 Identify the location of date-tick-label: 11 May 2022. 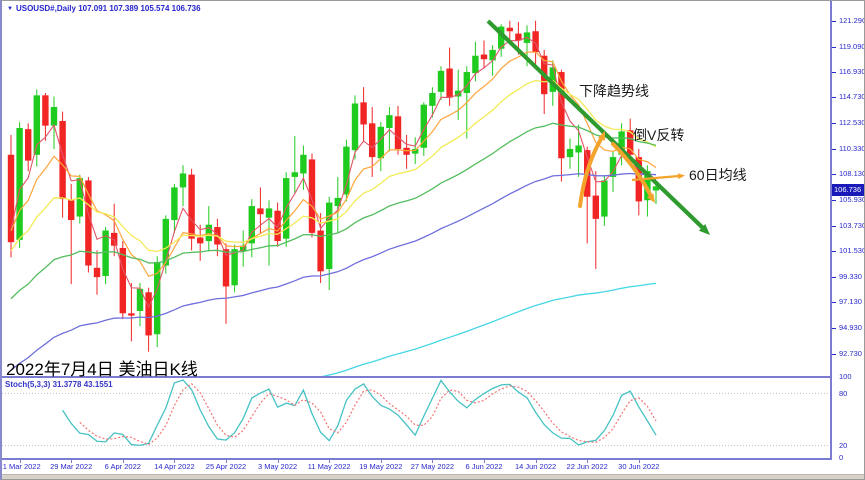
(329, 466).